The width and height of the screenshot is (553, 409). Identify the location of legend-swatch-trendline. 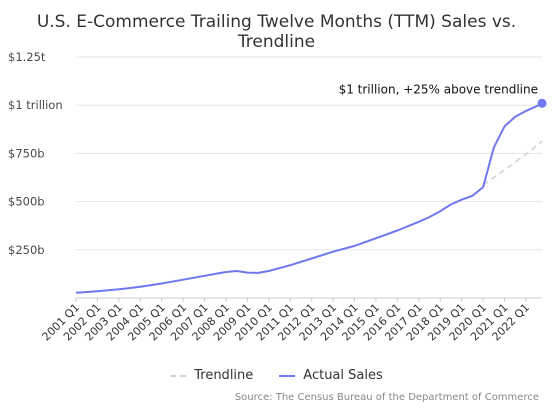
(178, 375).